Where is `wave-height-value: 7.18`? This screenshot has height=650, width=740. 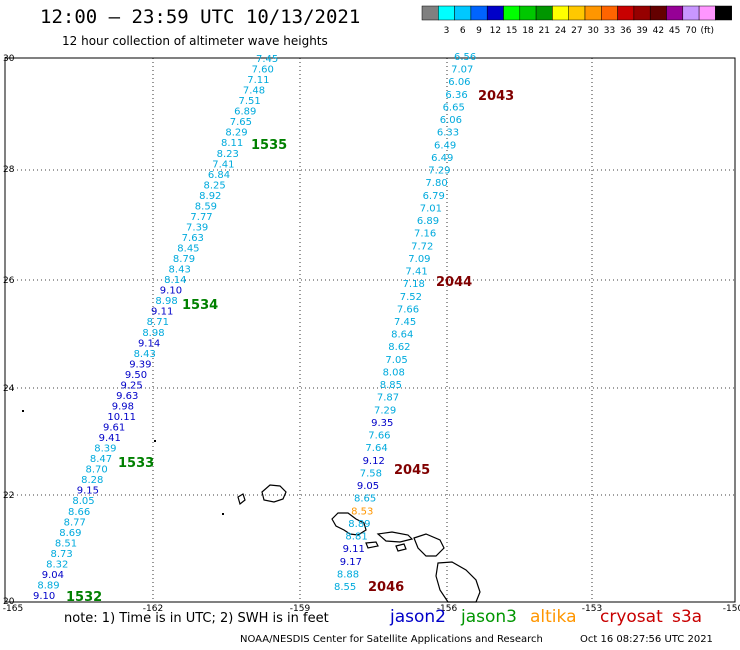
wave-height-value: 7.18 is located at coordinates (414, 284).